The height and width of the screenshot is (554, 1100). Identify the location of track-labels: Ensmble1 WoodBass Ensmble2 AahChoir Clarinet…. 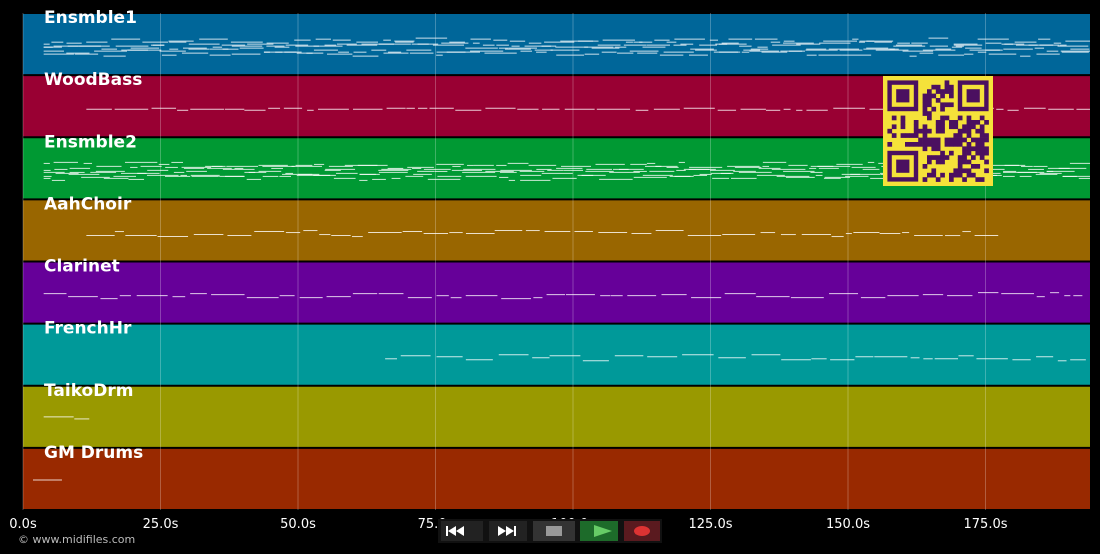
(93, 235).